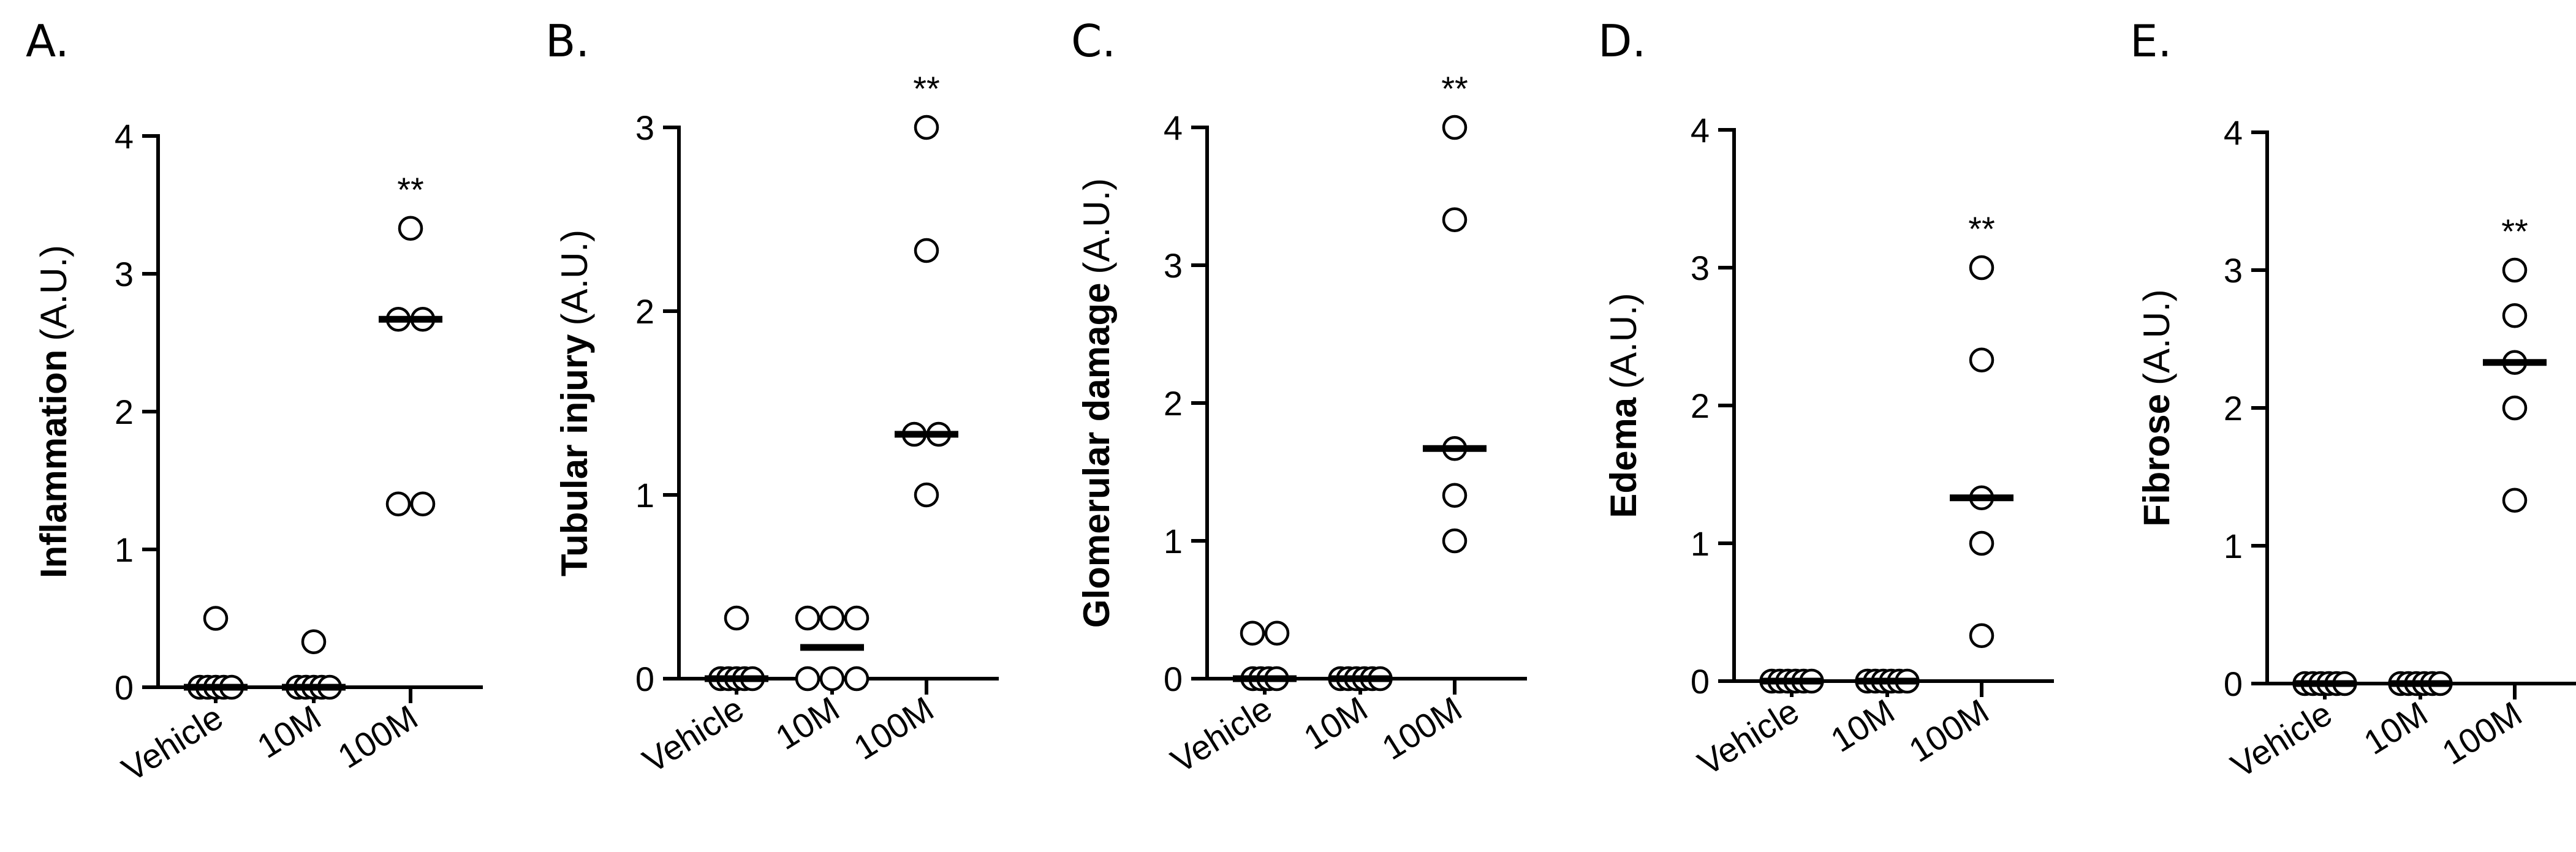 Image resolution: width=2576 pixels, height=852 pixels. I want to click on y-axis-title: Edema (A.U.), so click(1624, 405).